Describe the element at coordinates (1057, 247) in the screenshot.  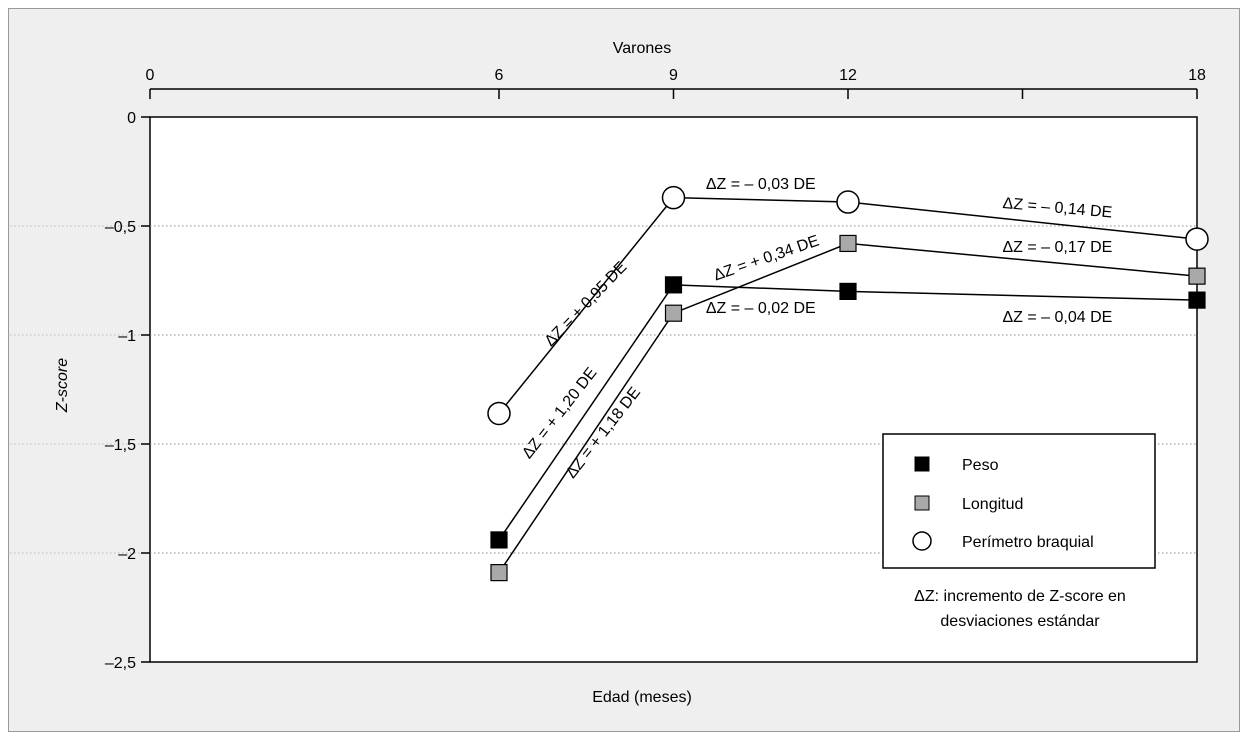
I see `delta-annotation: ΔZ = – 0,17 DE` at that location.